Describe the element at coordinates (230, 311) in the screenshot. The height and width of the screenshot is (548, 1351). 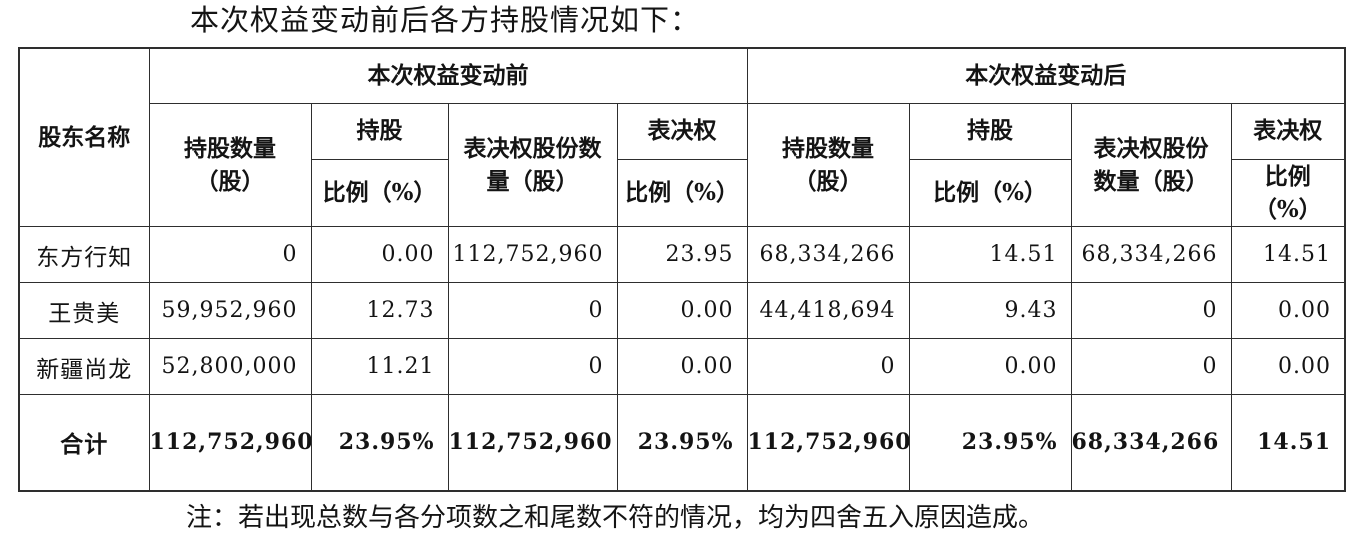
I see `table-cell: 59,952,960` at that location.